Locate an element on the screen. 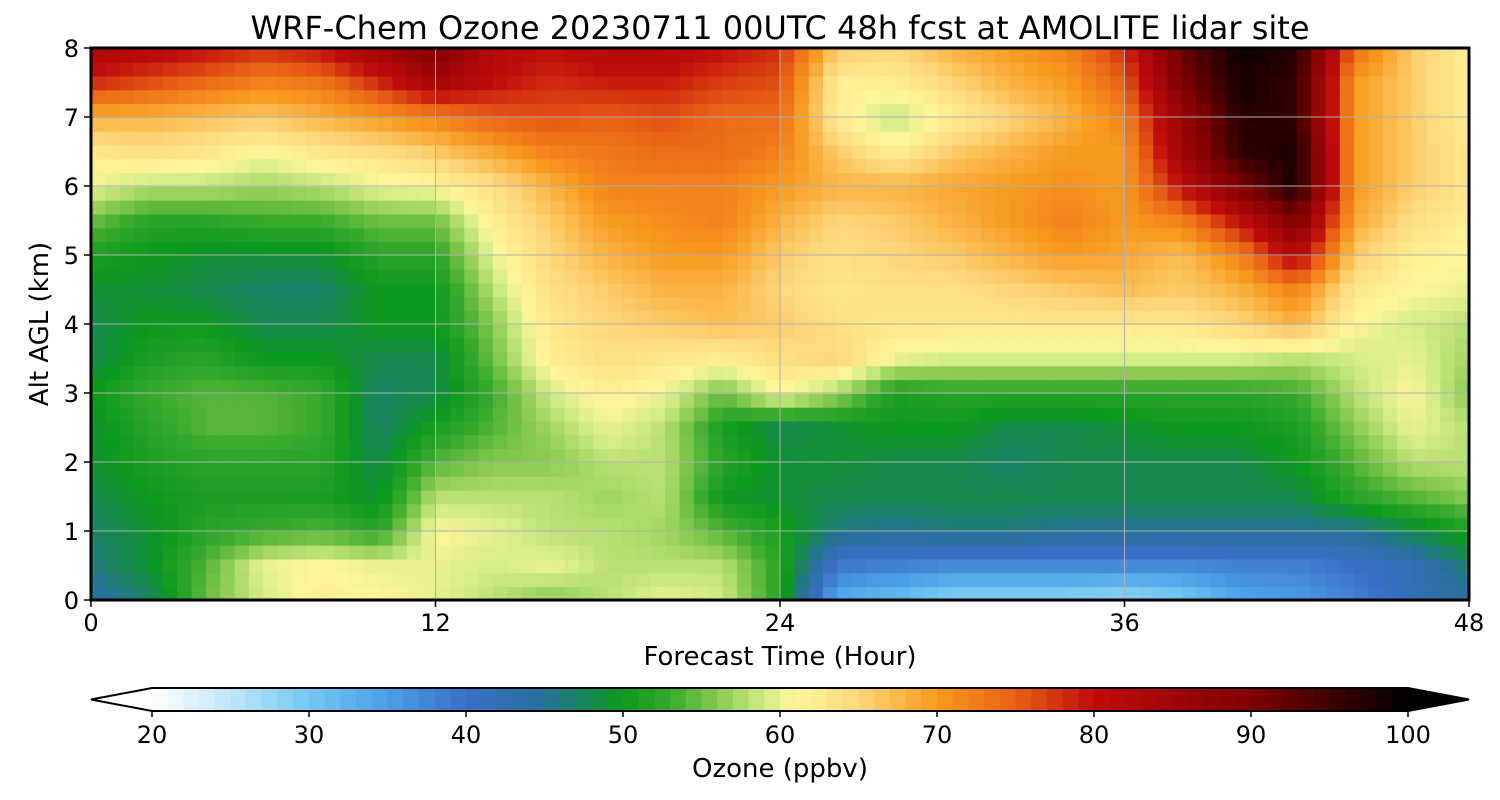  colorbar-tick-label: 50 is located at coordinates (623, 735).